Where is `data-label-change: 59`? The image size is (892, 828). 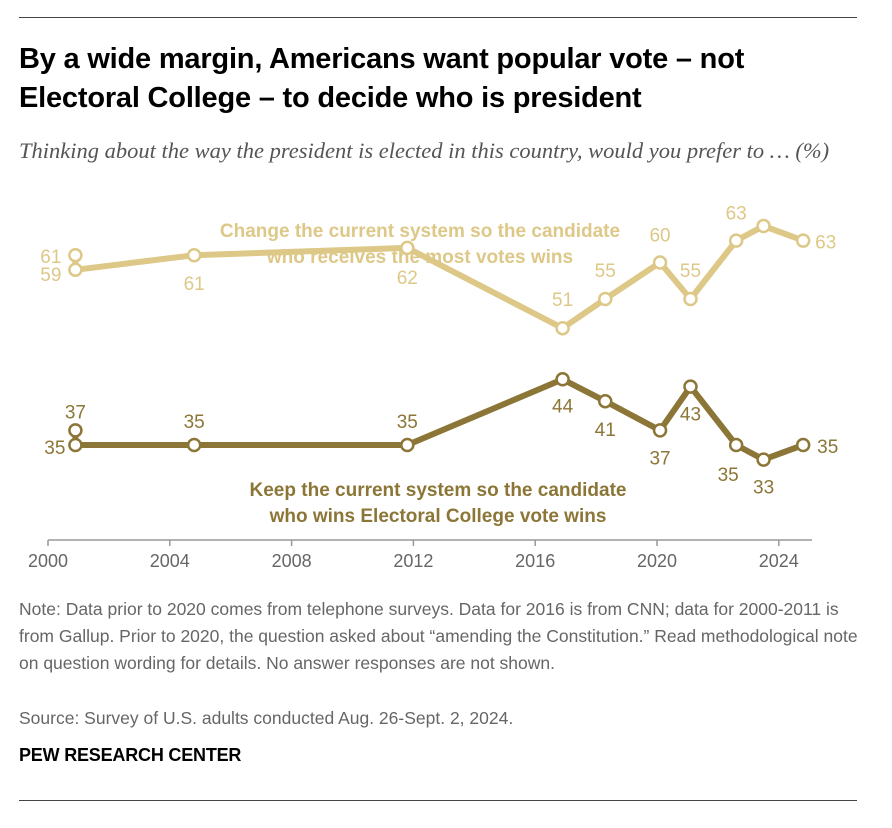 data-label-change: 59 is located at coordinates (50, 275).